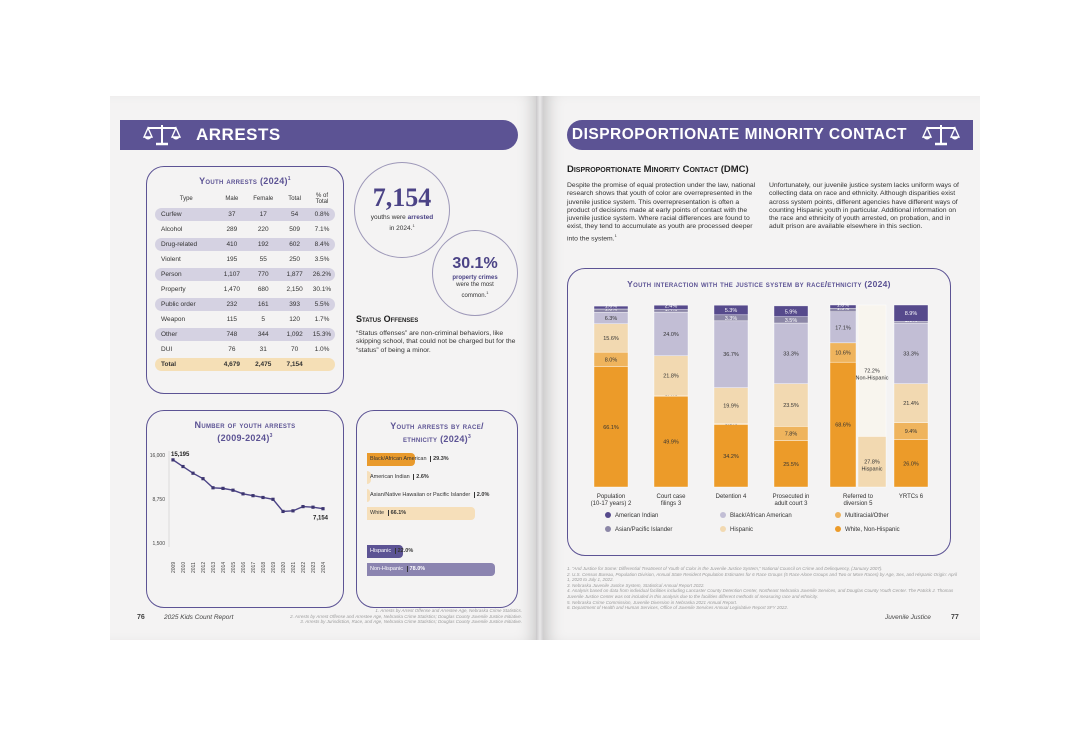  What do you see at coordinates (731, 355) in the screenshot?
I see `segment-label: 36.7%` at bounding box center [731, 355].